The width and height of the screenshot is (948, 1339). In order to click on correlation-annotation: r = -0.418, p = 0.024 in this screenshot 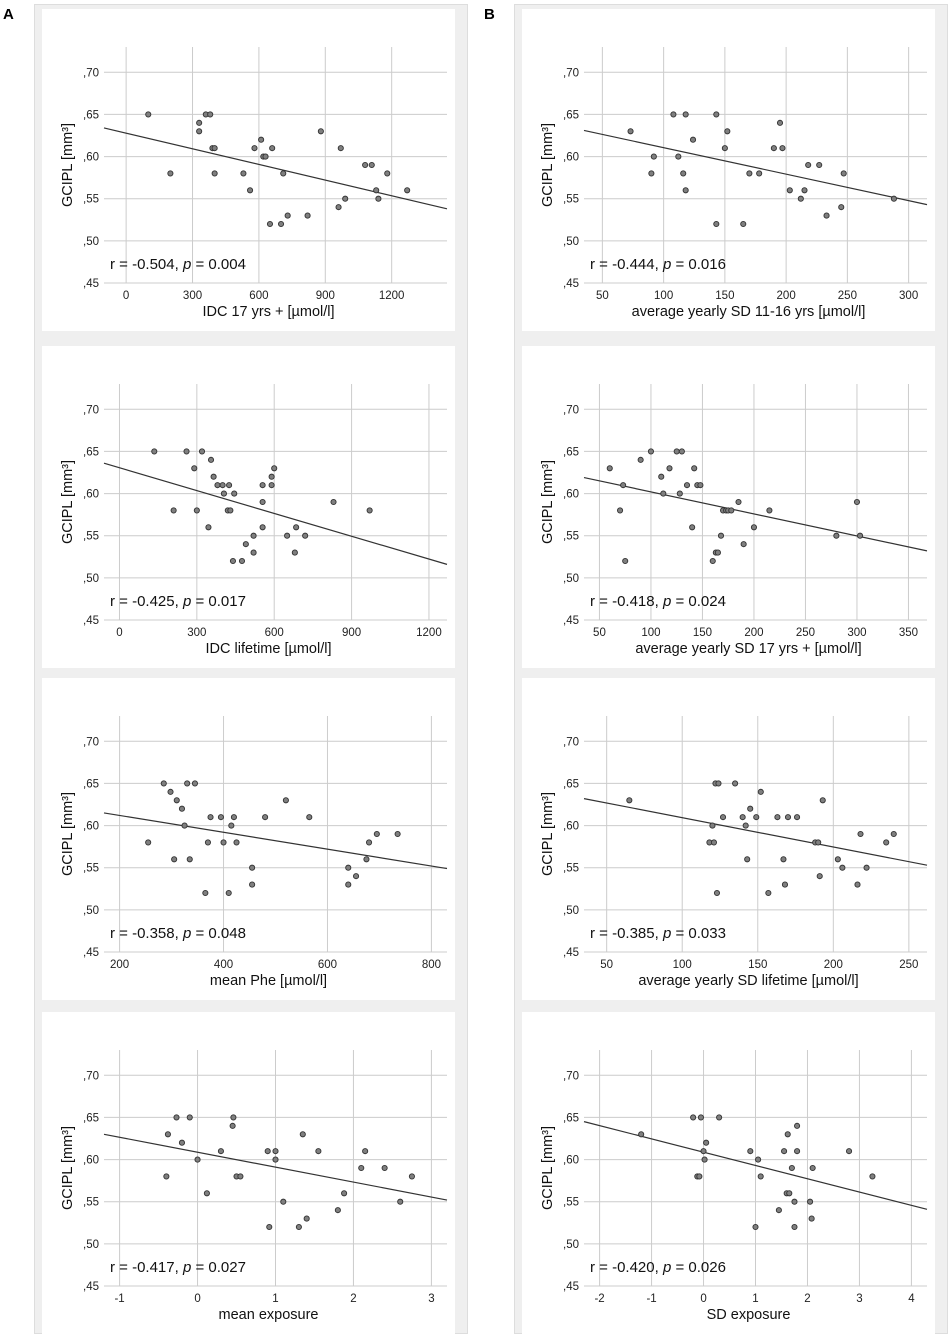, I will do `click(658, 601)`.